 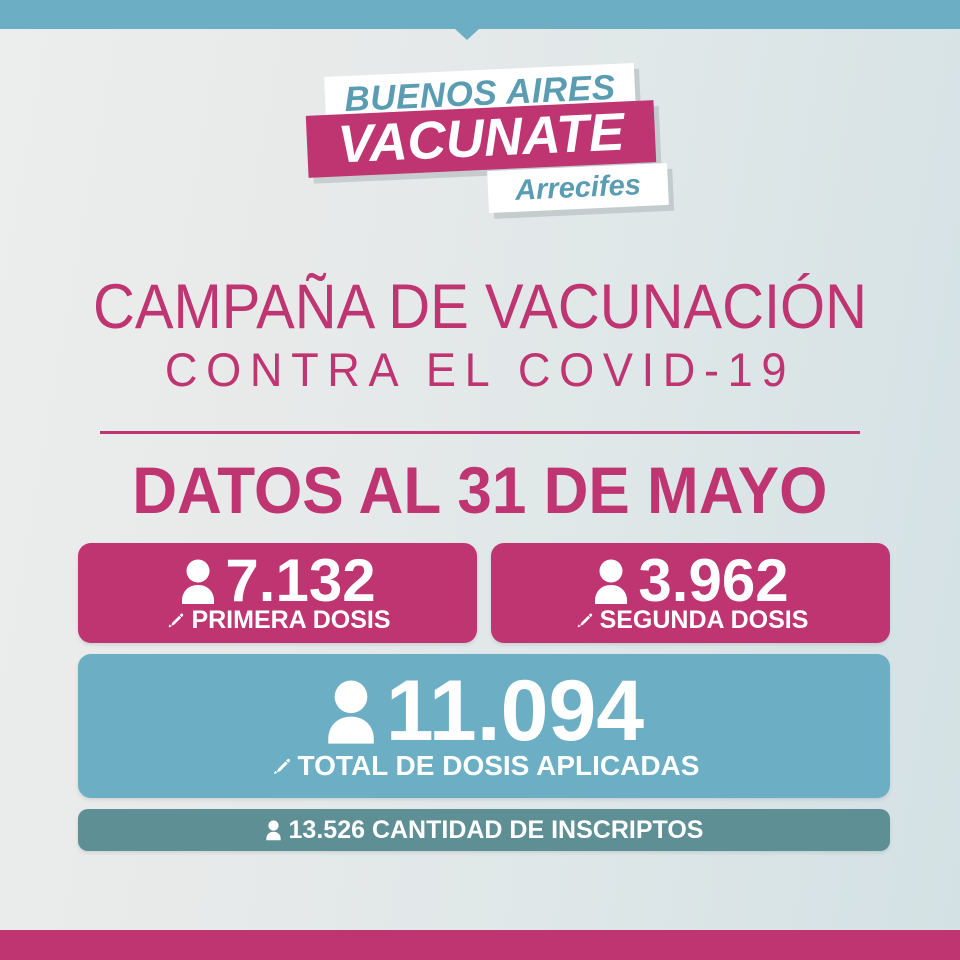 What do you see at coordinates (480, 432) in the screenshot?
I see `title-divider` at bounding box center [480, 432].